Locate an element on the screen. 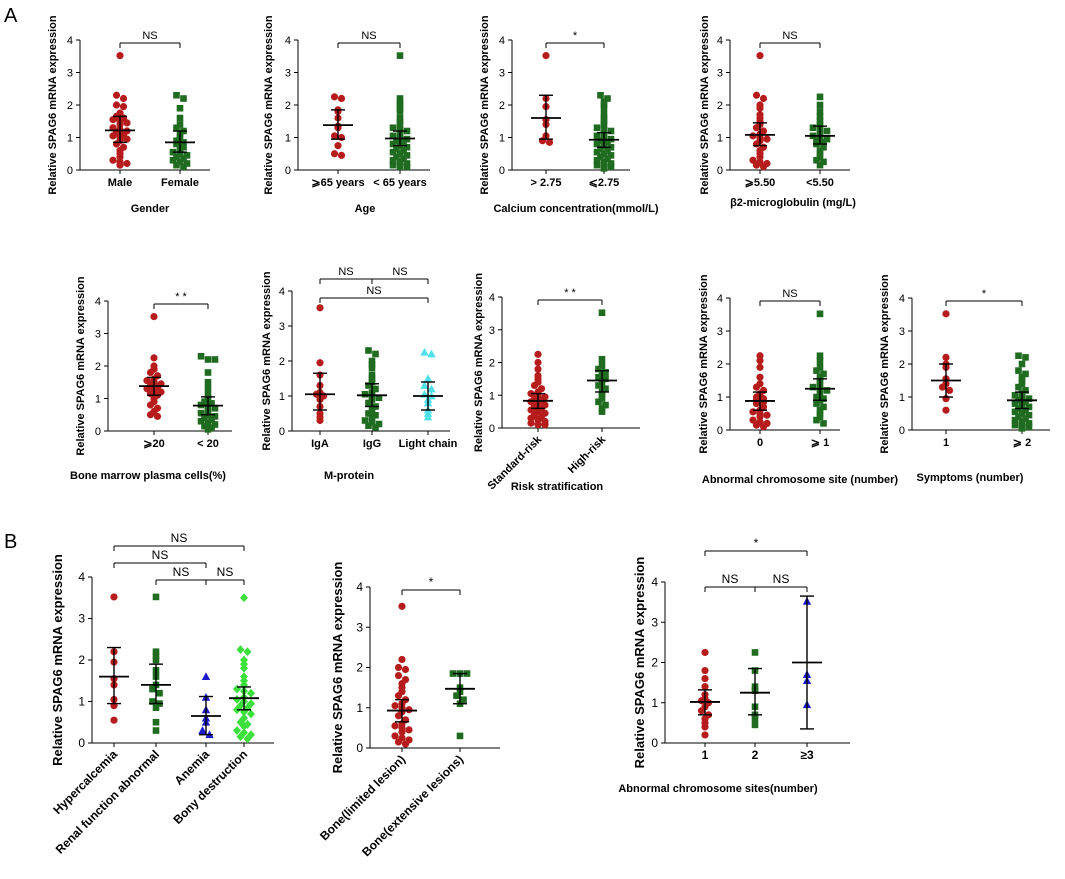  x-tick-label: ⩾20 is located at coordinates (153, 444).